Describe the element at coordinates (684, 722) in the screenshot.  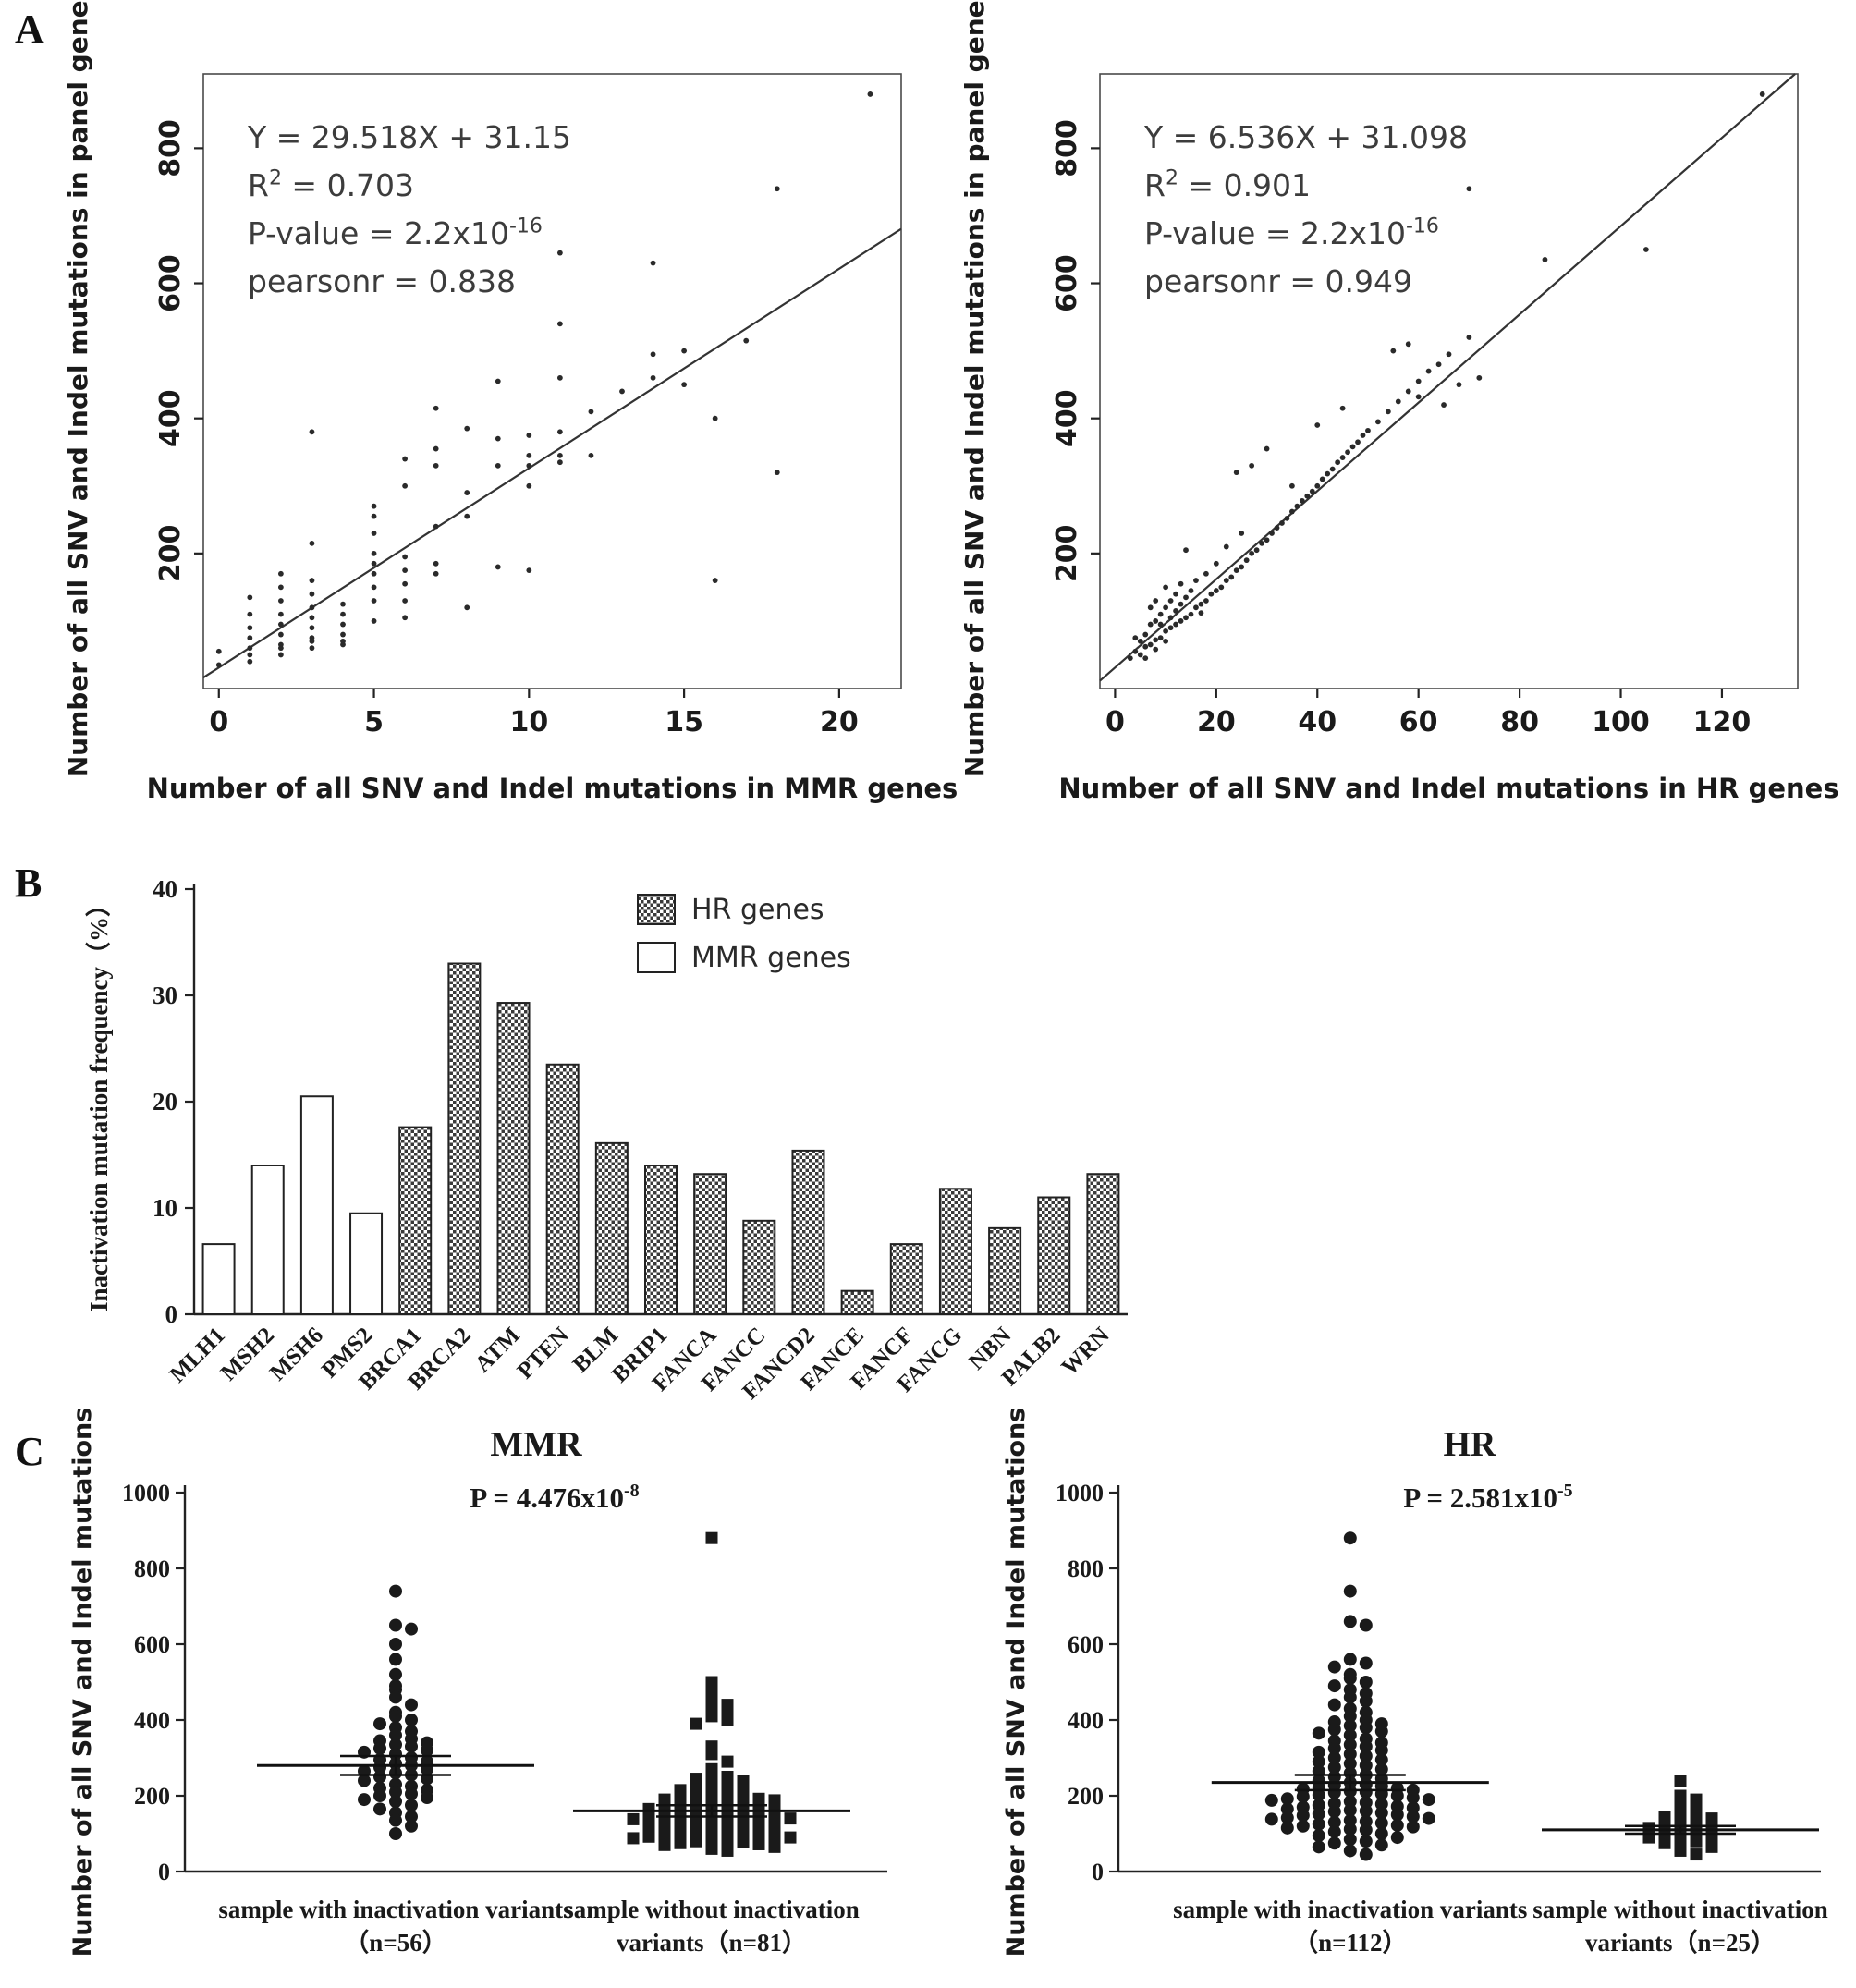
I see `svg-text: 15` at that location.